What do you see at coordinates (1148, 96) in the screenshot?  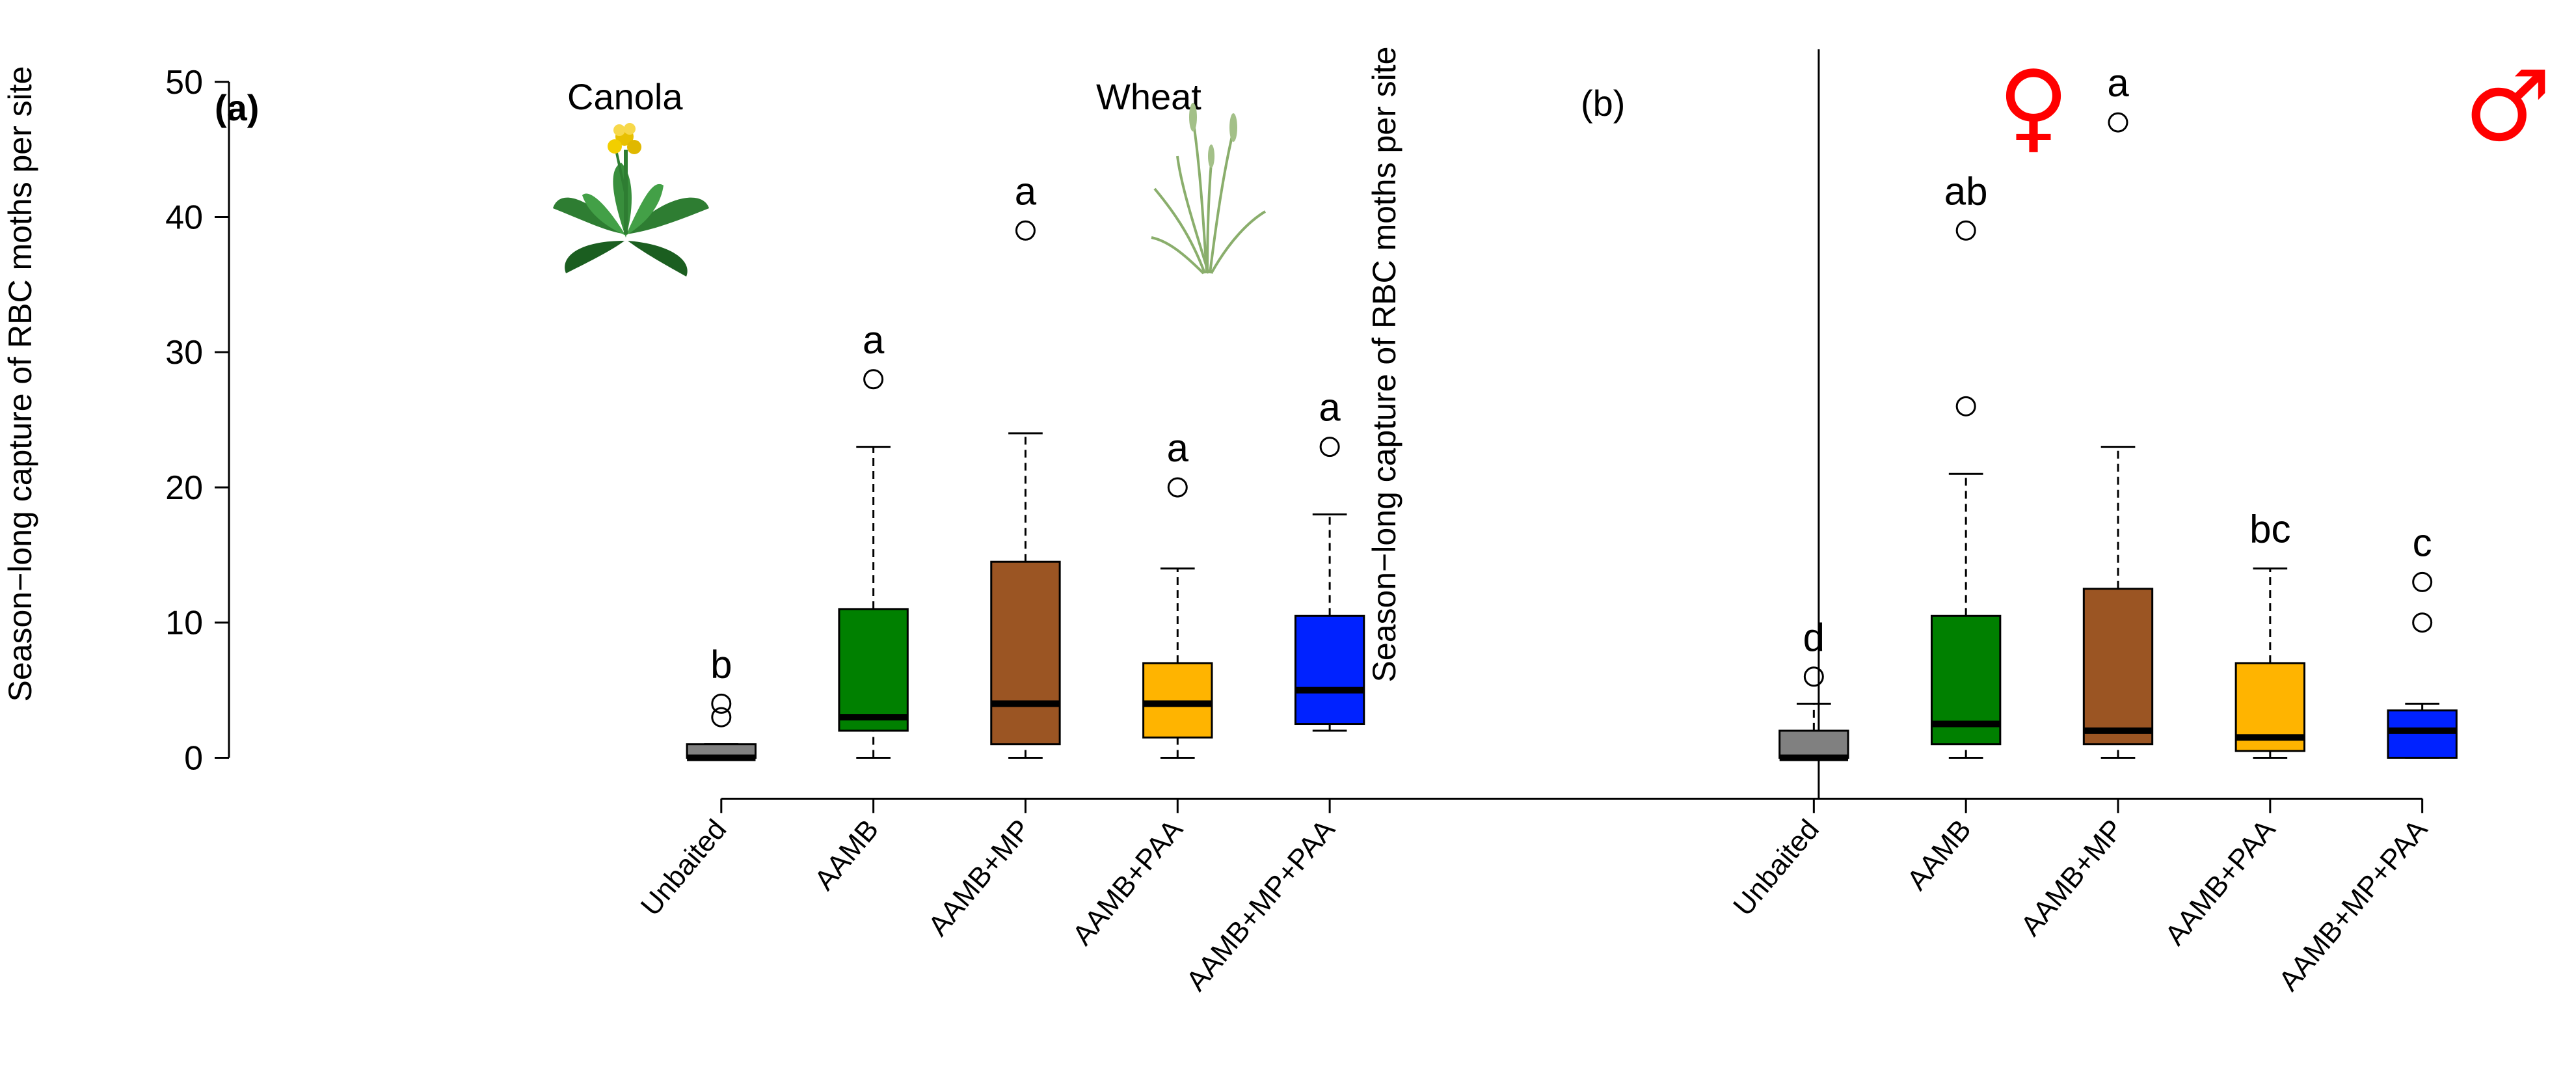 I see `group-label-wheat: Wheat` at bounding box center [1148, 96].